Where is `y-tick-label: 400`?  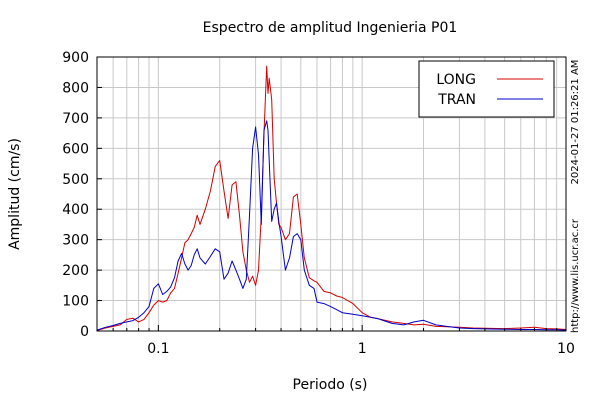
y-tick-label: 400 is located at coordinates (75, 210).